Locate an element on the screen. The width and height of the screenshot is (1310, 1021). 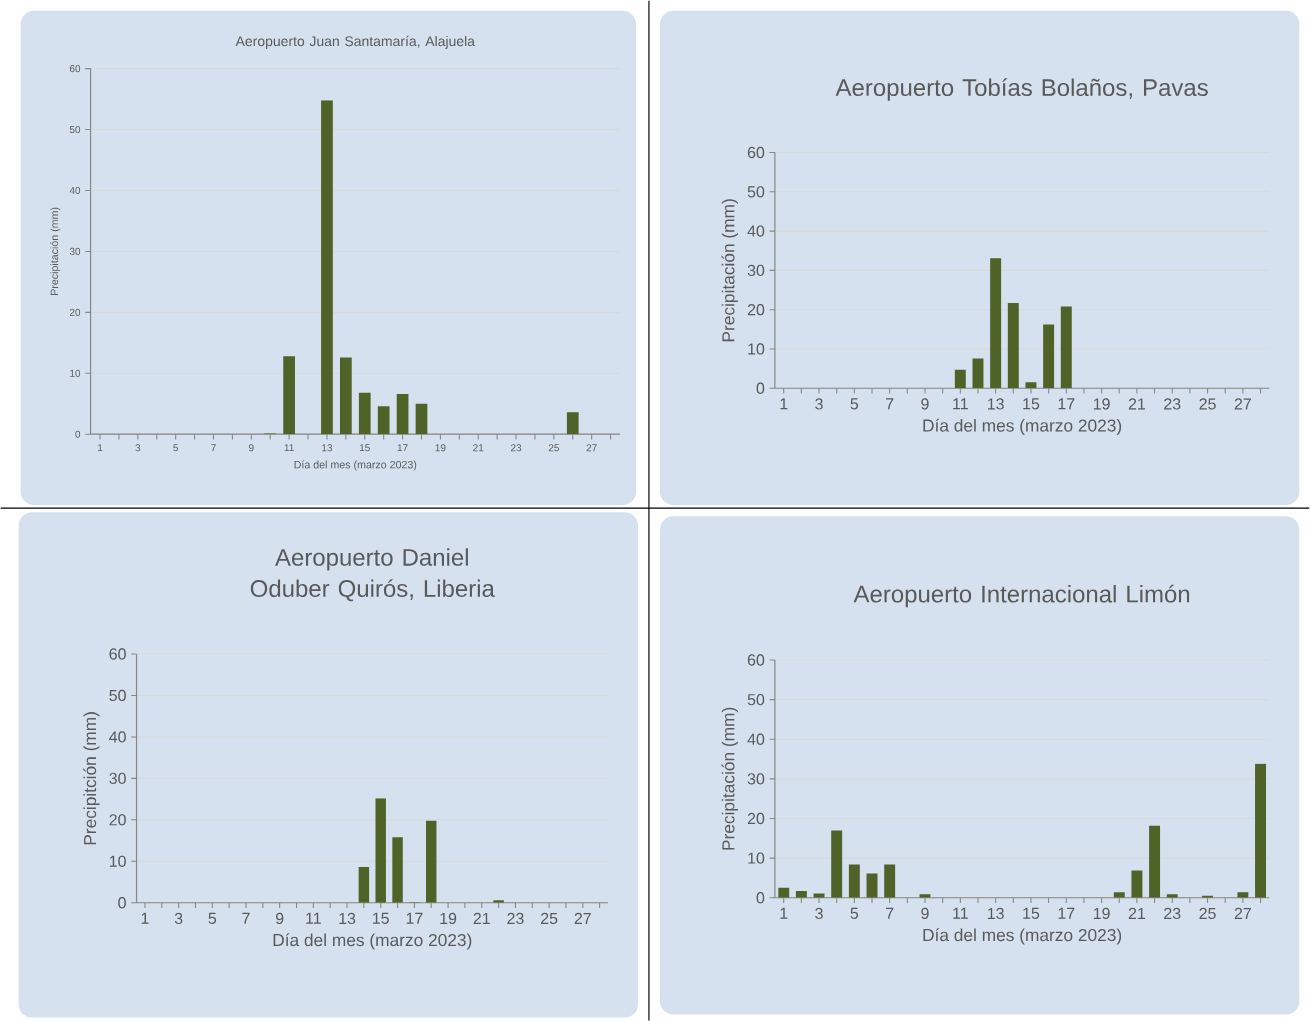
chart-title: Aeropuerto Daniel Oduber Quirós, Liberia is located at coordinates (372, 575).